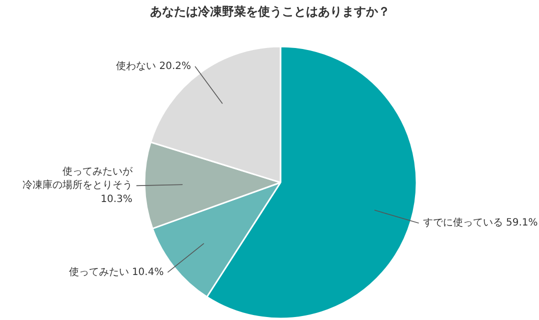  I want to click on slice-label: 使わない 20.2%, so click(154, 66).